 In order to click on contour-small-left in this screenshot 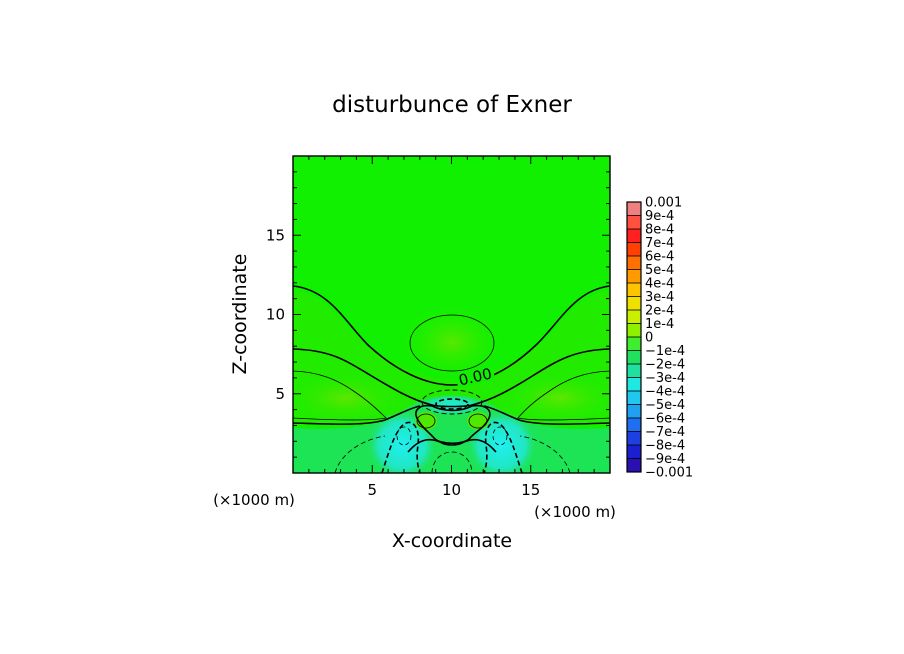, I will do `click(426, 421)`.